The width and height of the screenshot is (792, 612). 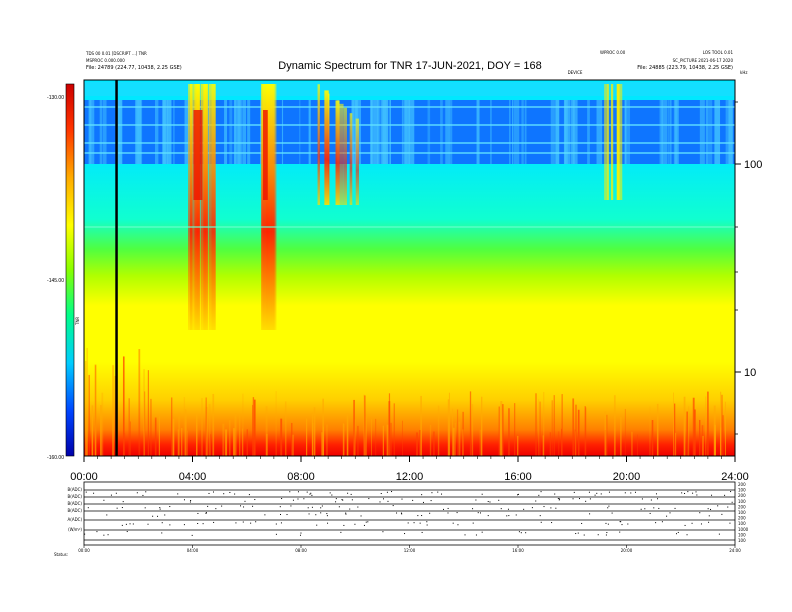 What do you see at coordinates (84, 550) in the screenshot?
I see `sub-x-tick-label: 00:00` at bounding box center [84, 550].